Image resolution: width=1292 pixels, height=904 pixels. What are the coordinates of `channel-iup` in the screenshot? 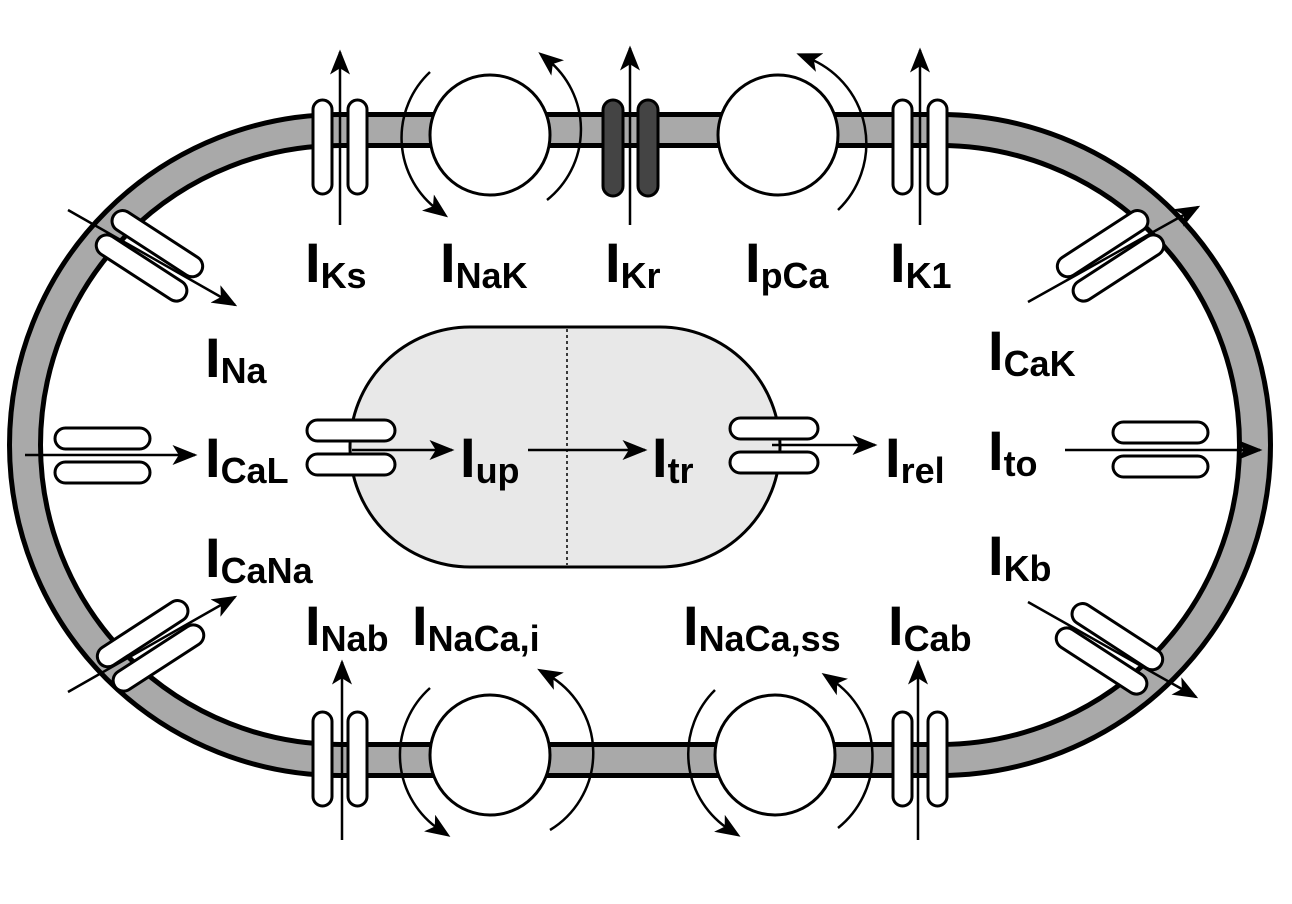 It's located at (380, 447).